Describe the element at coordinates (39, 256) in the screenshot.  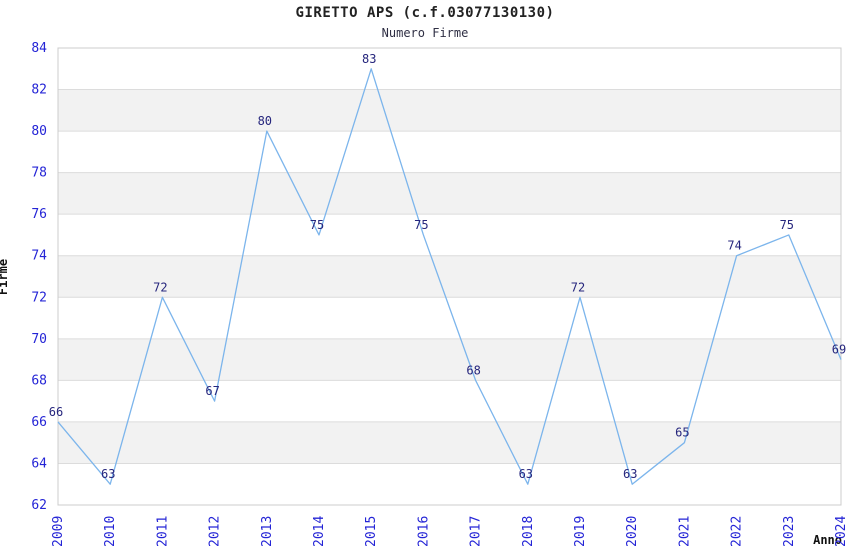
I see `y-tick-label: 74` at that location.